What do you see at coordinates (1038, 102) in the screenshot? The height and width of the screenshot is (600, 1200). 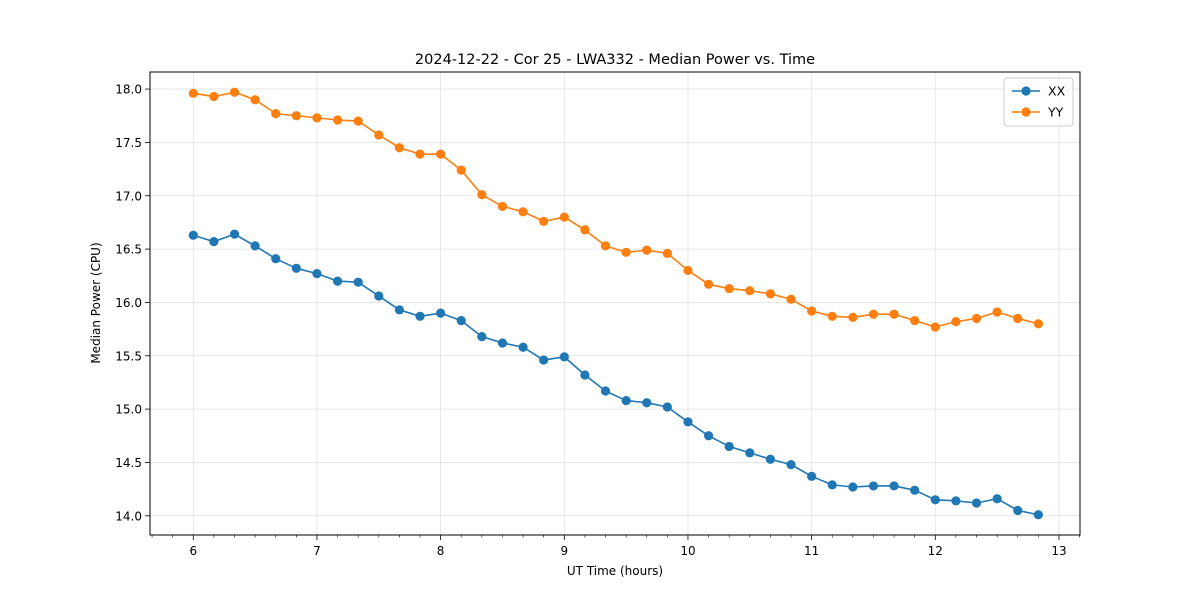 I see `legend-frame` at bounding box center [1038, 102].